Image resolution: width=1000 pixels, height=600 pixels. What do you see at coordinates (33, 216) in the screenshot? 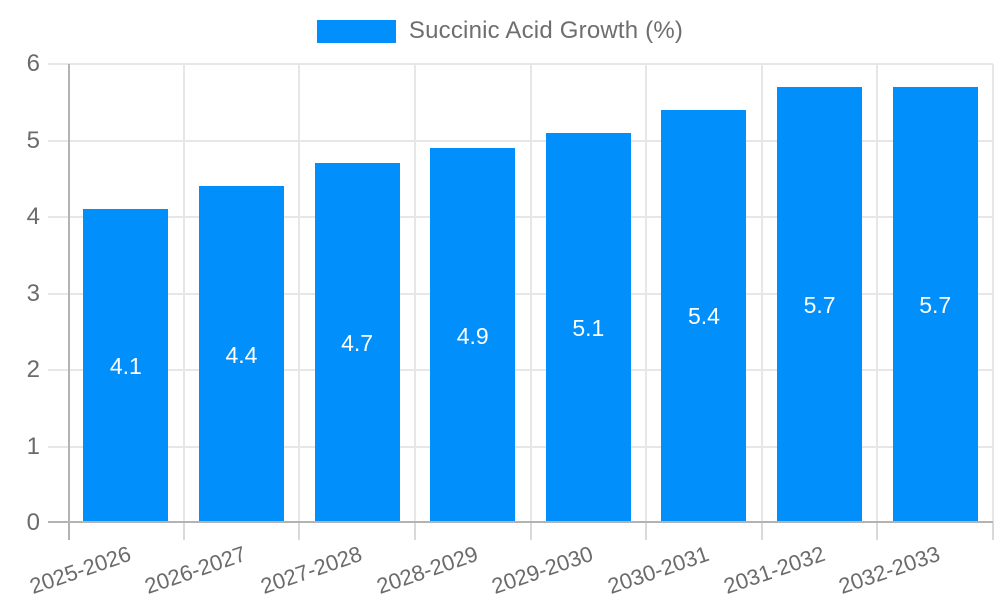
I see `y-axis-label: 4` at bounding box center [33, 216].